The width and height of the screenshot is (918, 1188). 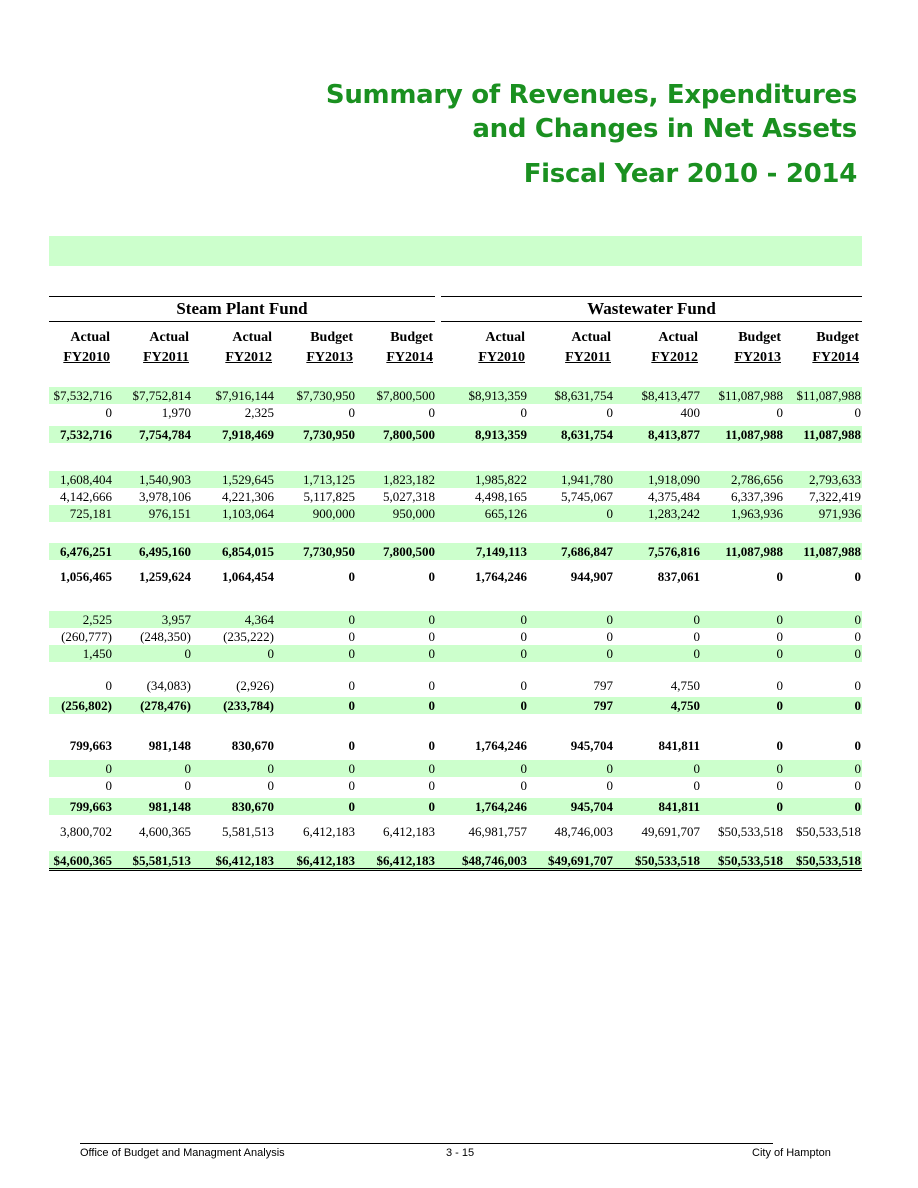 What do you see at coordinates (255, 685) in the screenshot?
I see `table-cell: (2,926)` at bounding box center [255, 685].